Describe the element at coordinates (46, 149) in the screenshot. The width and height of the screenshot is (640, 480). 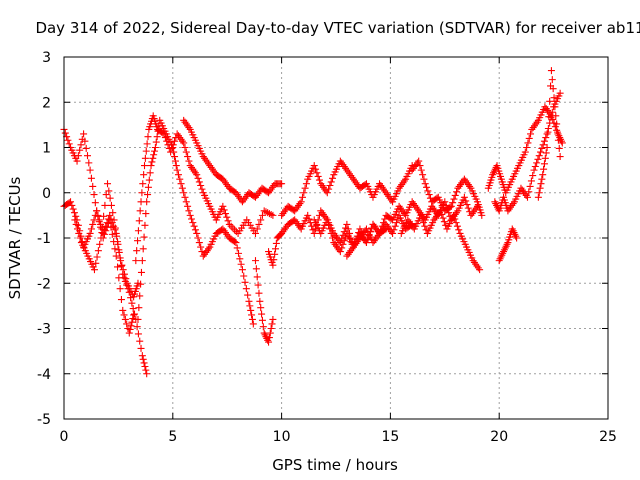
I see `y-tick-label: 1` at that location.